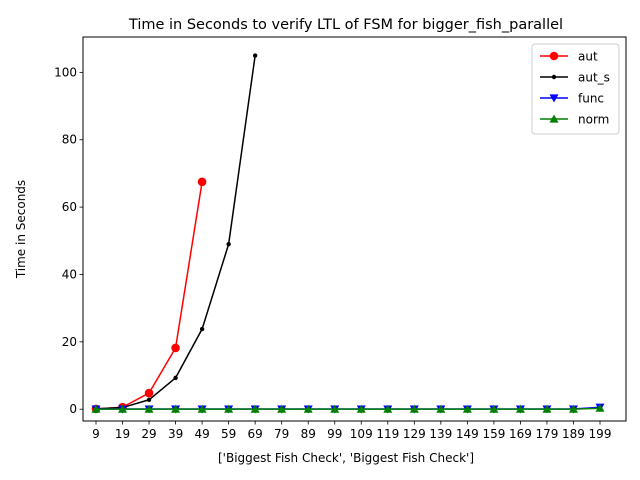 This screenshot has width=640, height=480. Describe the element at coordinates (175, 434) in the screenshot. I see `x-tick-label: 39` at that location.